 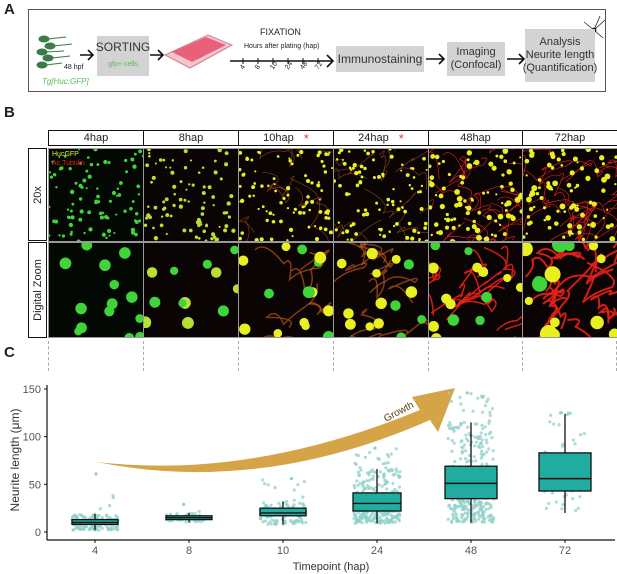 What do you see at coordinates (282, 46) in the screenshot?
I see `hours-label: Hours after plating (hap)` at bounding box center [282, 46].